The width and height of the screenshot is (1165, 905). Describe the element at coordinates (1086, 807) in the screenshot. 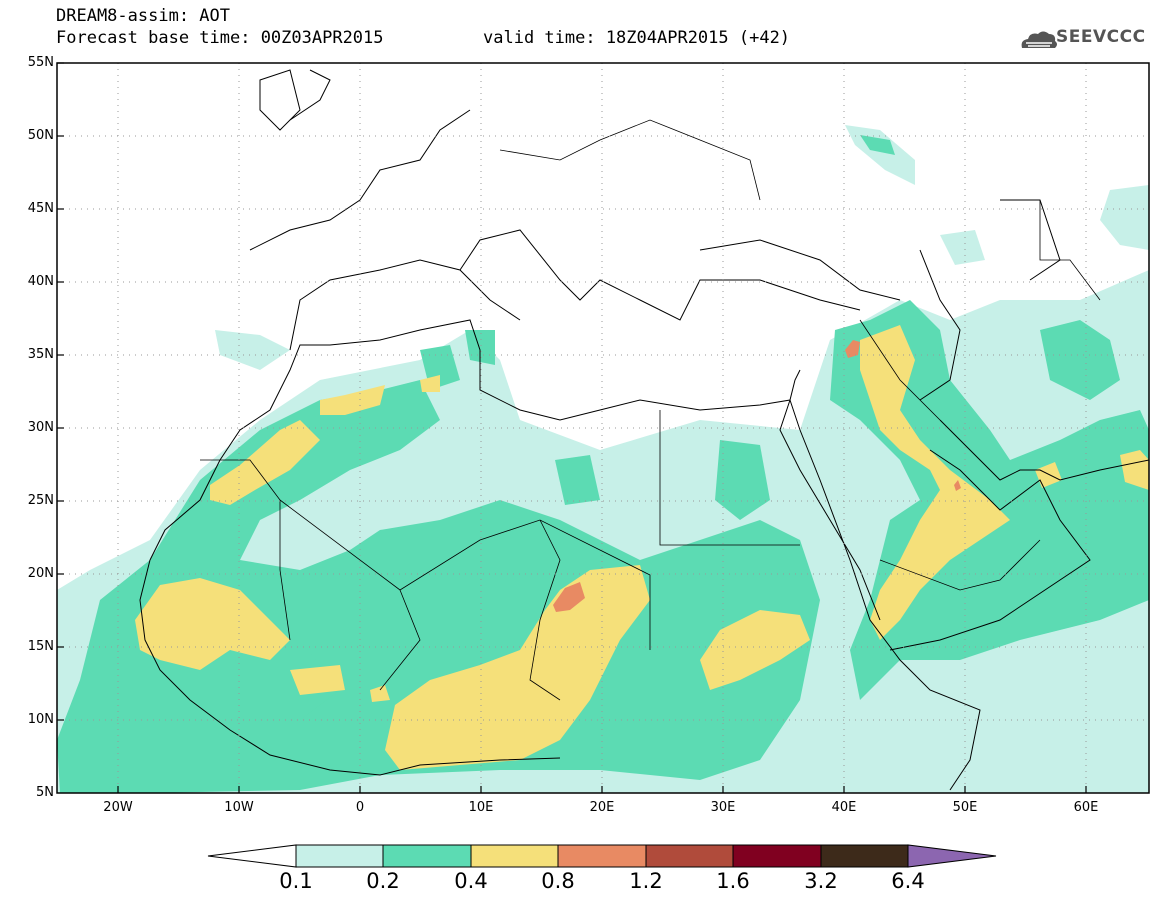

I see `lon-label: 60E` at that location.